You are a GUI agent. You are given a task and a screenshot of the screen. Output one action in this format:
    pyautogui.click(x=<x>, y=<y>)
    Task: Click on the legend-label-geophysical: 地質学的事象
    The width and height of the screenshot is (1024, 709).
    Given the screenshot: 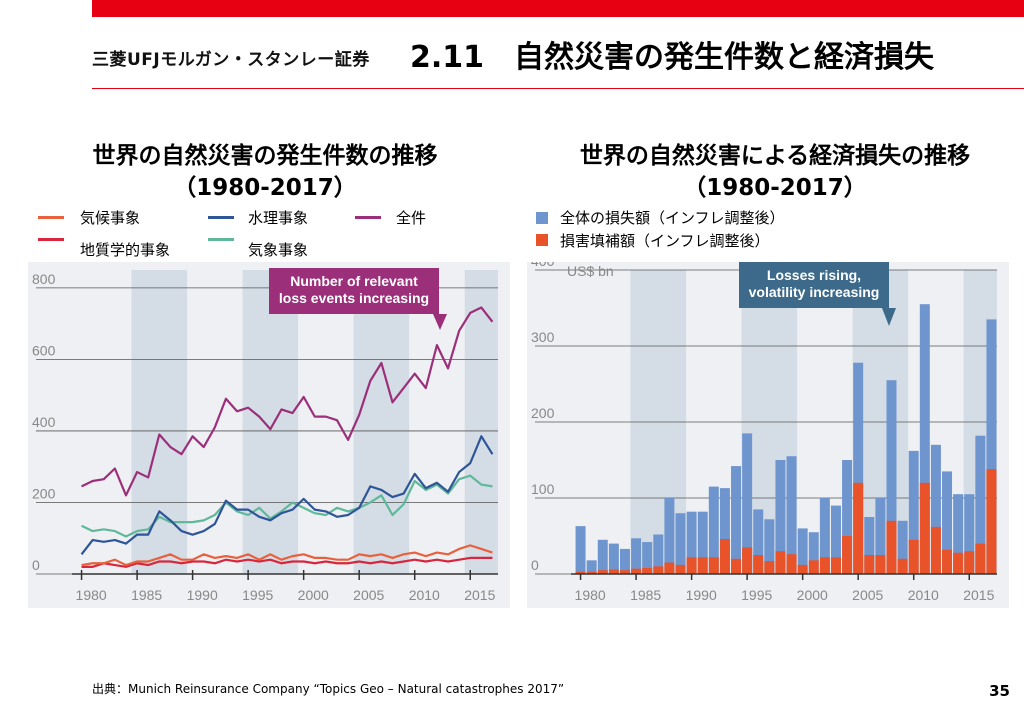 What is the action you would take?
    pyautogui.click(x=125, y=250)
    